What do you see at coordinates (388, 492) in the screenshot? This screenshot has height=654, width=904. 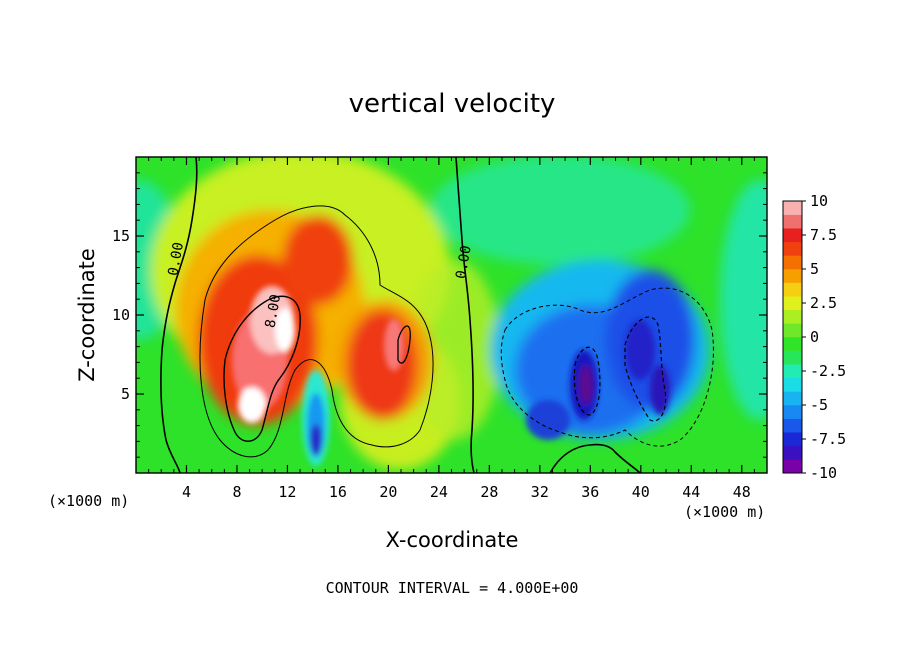 I see `x-tick-label: 20` at bounding box center [388, 492].